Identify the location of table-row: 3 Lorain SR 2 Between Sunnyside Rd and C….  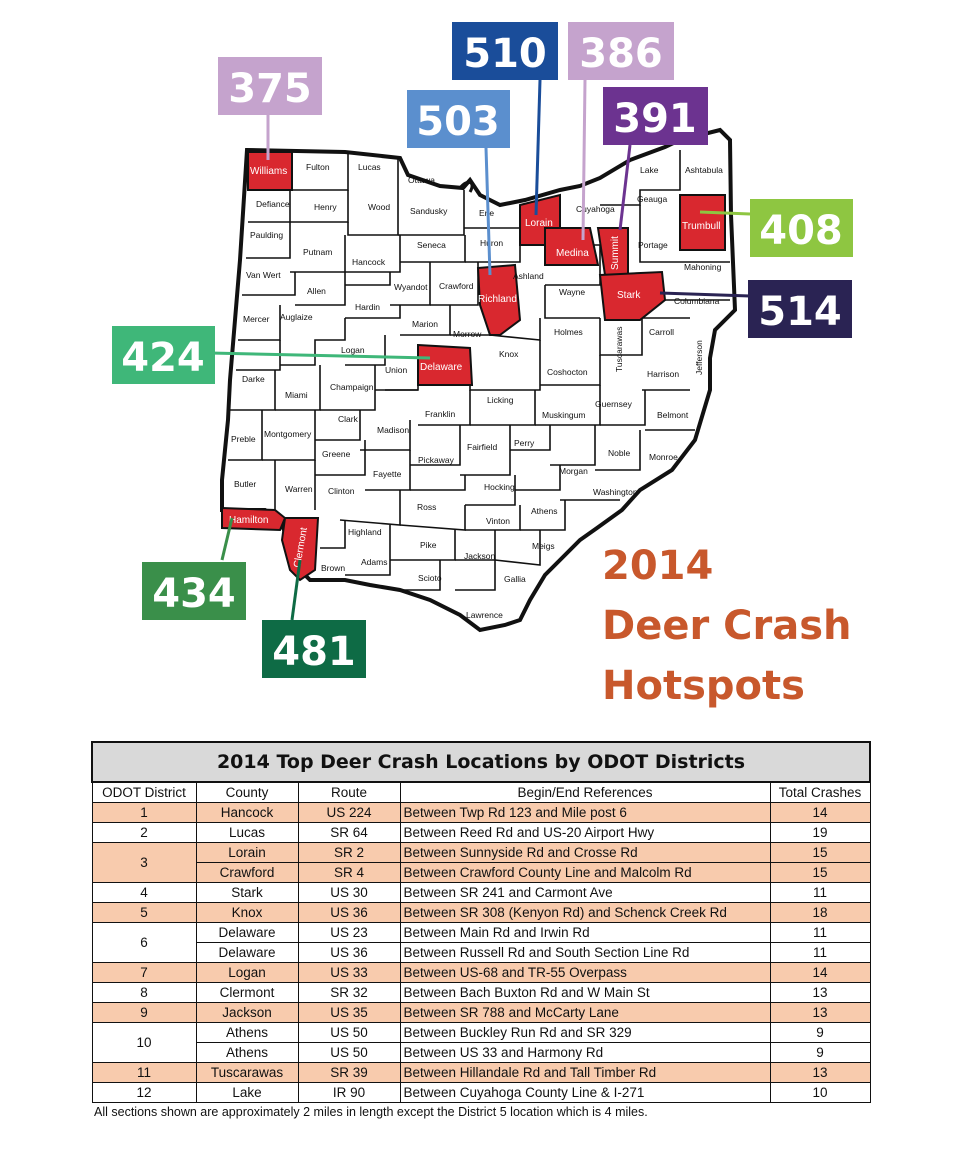
(481, 862).